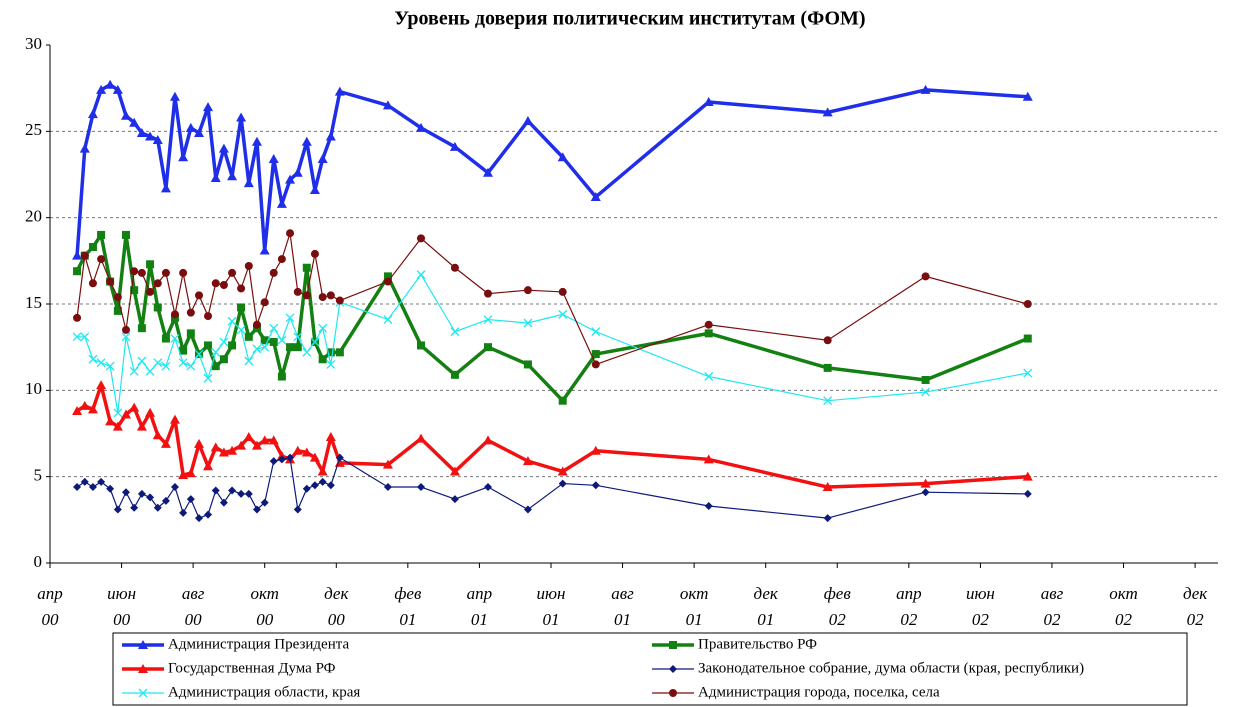 The height and width of the screenshot is (707, 1236). I want to click on x-tick-label: июн 02, so click(980, 606).